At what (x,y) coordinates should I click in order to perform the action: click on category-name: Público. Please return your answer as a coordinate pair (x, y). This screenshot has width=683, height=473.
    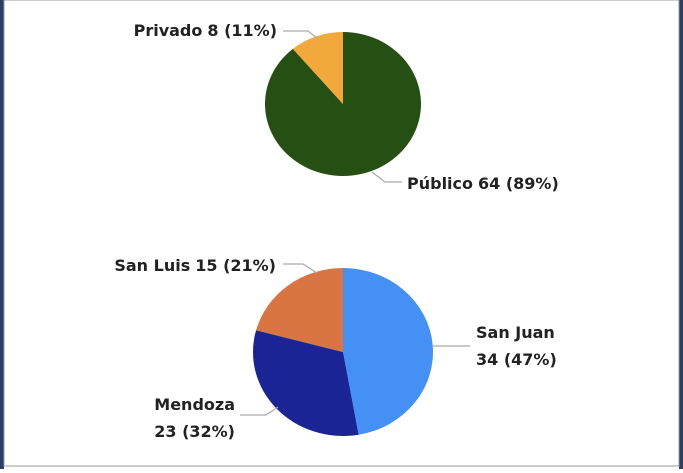
    Looking at the image, I should click on (440, 183).